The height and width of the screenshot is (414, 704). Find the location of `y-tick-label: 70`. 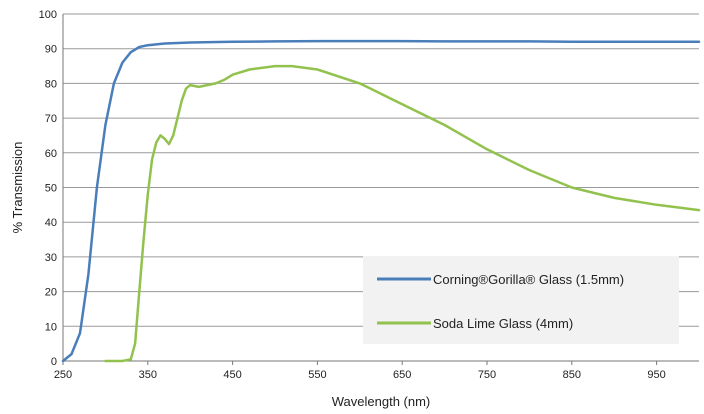

y-tick-label: 70 is located at coordinates (51, 119).